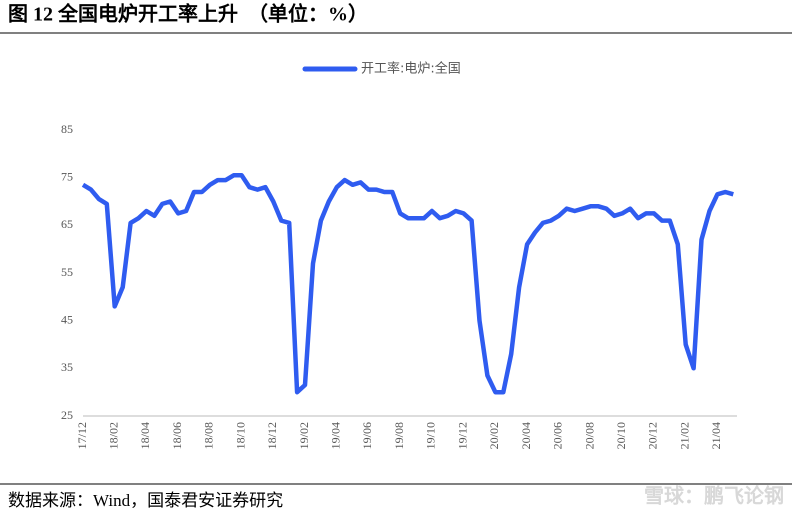 The image size is (792, 519). I want to click on x-tick-label: 19/12, so click(462, 435).